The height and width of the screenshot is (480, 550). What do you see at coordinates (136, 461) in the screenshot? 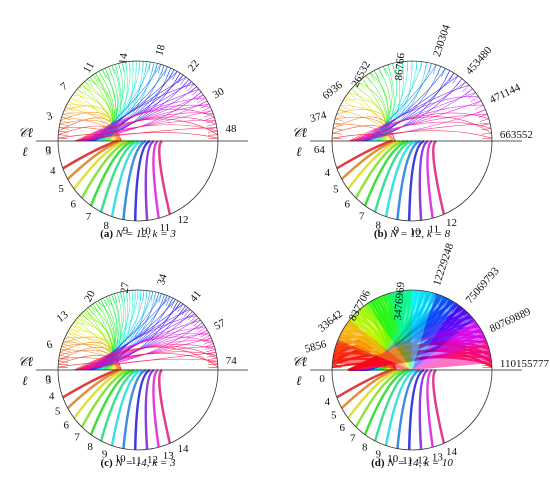
I see `bottom-label: 11` at bounding box center [136, 461].